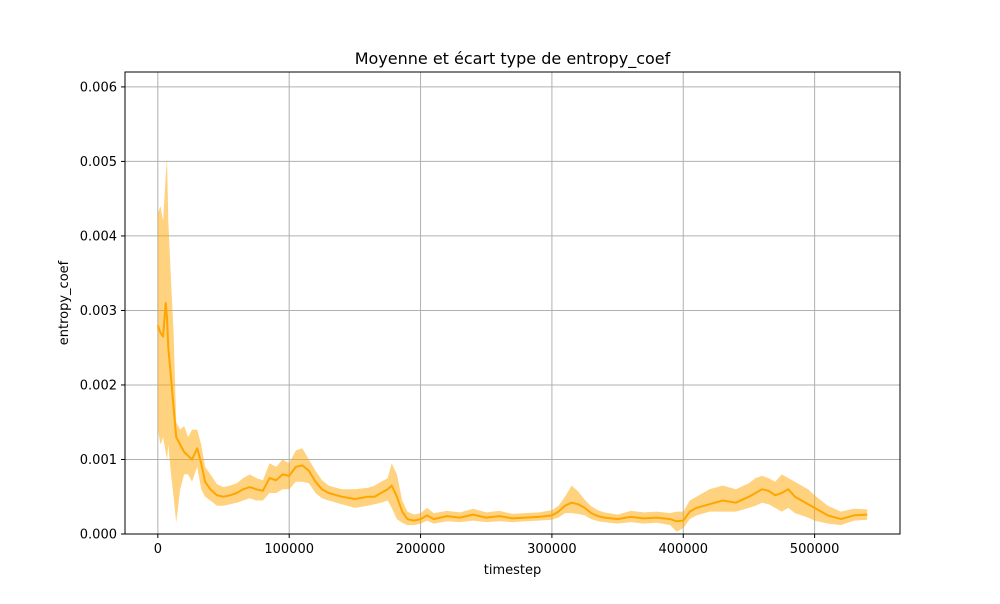 This screenshot has height=604, width=1000. What do you see at coordinates (64, 302) in the screenshot?
I see `y-axis-label: entropy_coef` at bounding box center [64, 302].